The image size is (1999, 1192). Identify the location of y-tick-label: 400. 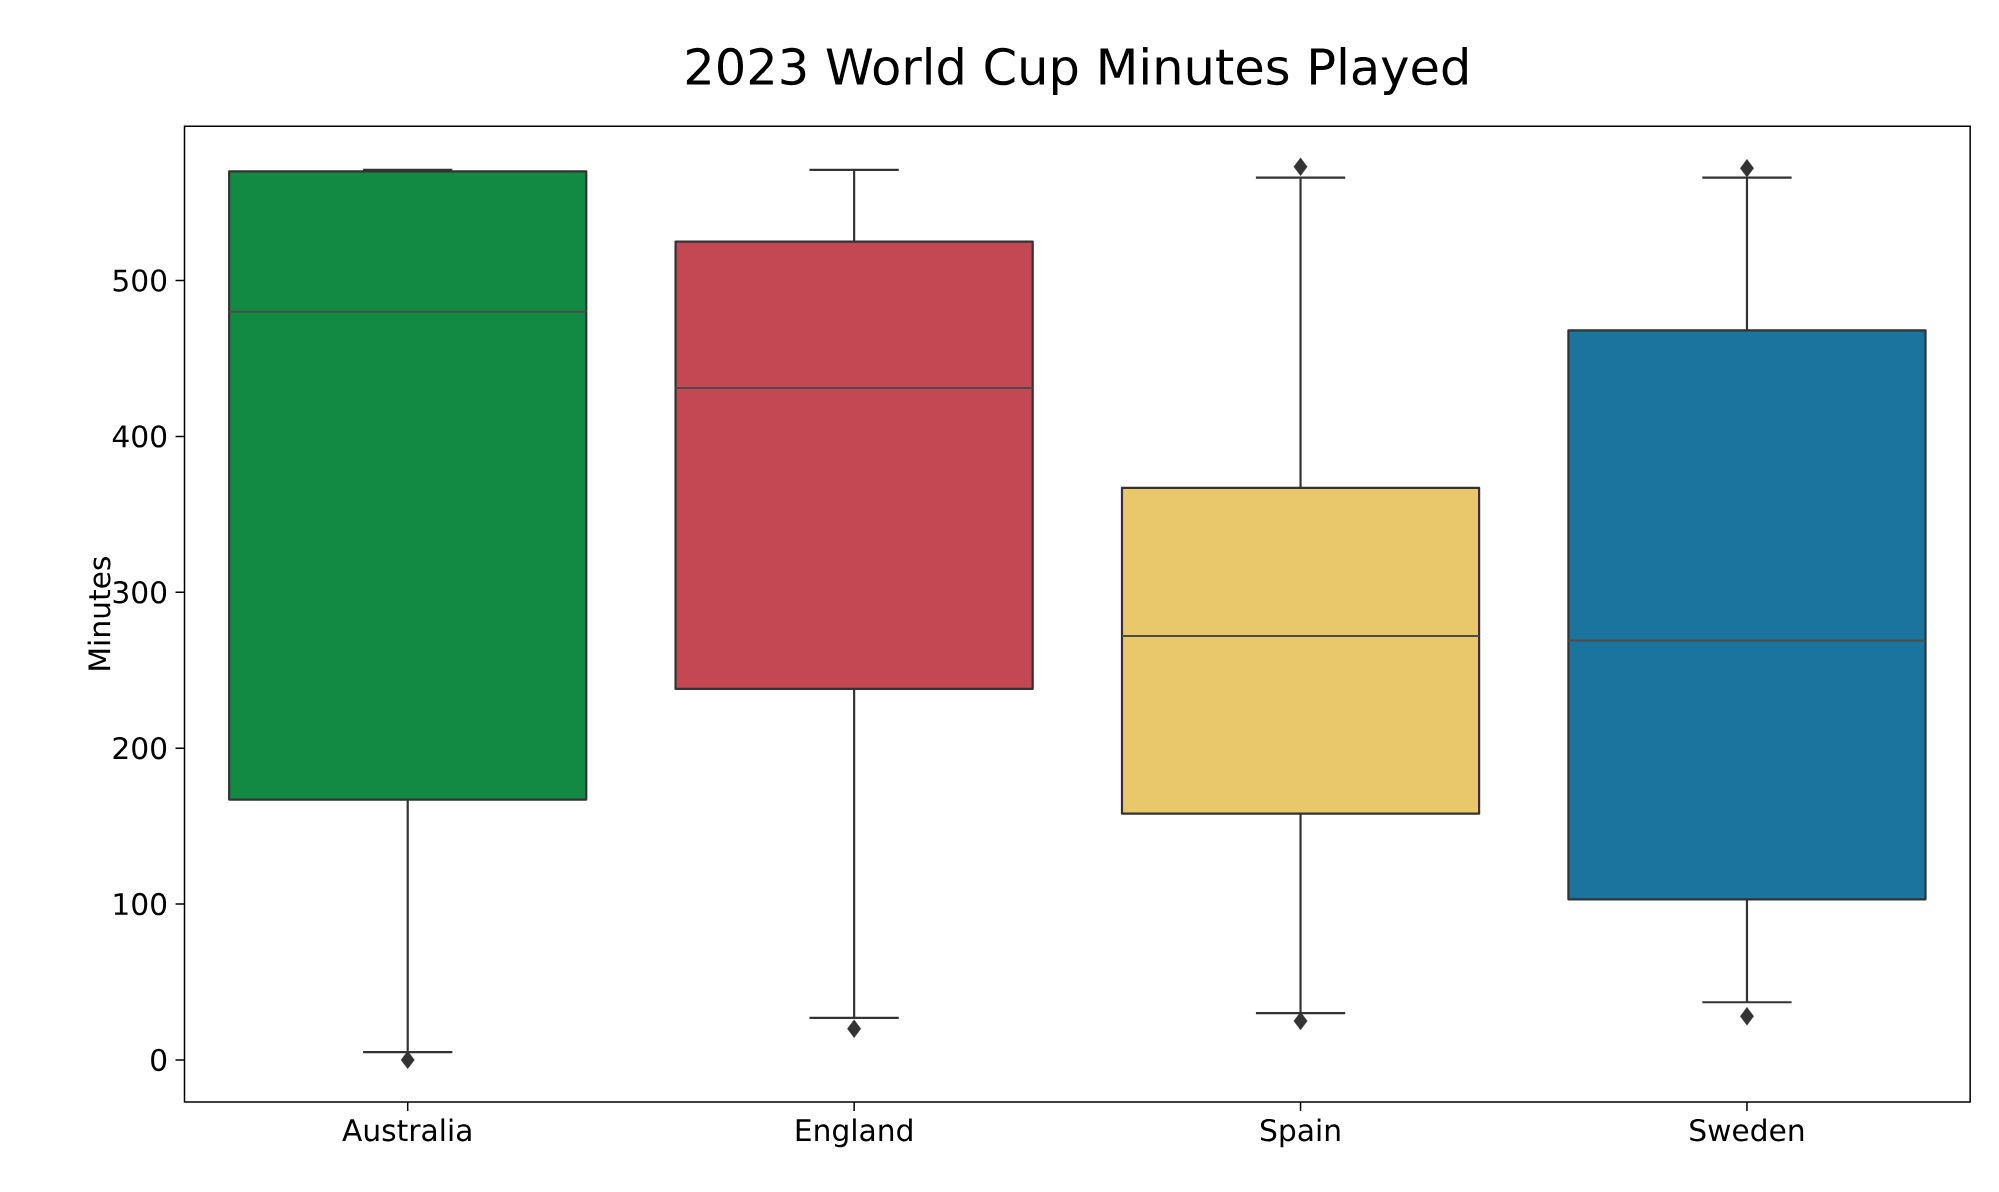
(139, 436).